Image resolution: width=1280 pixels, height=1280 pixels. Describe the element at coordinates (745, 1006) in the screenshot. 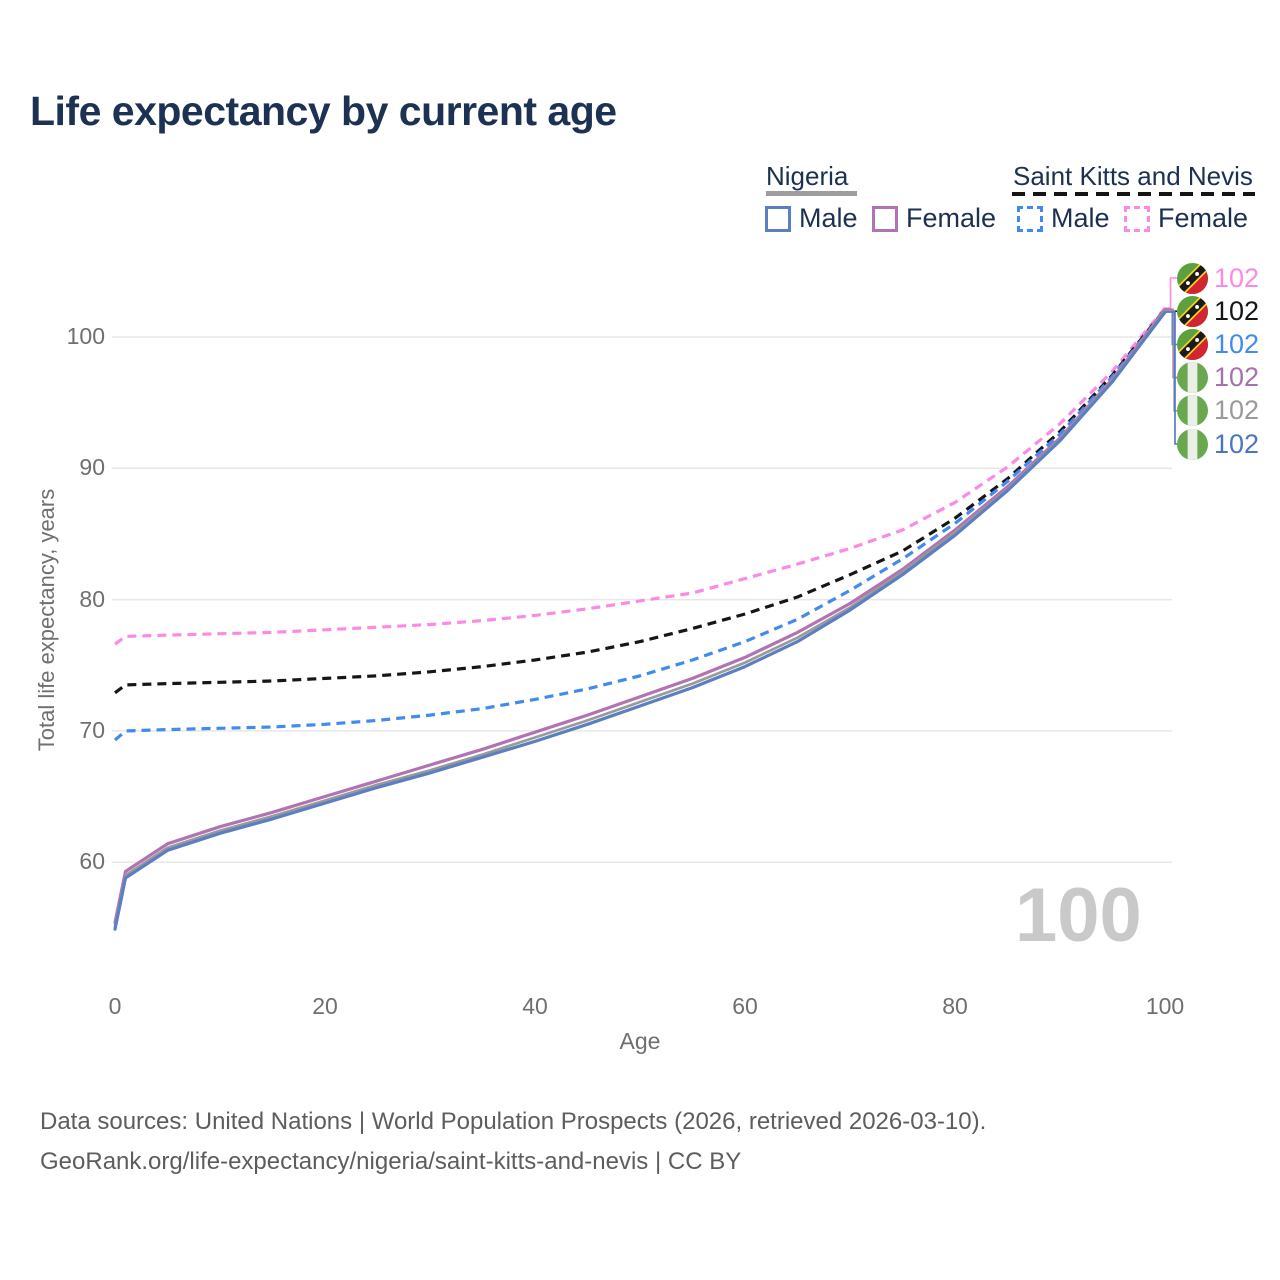

I see `x-tick-label-60: 60` at that location.